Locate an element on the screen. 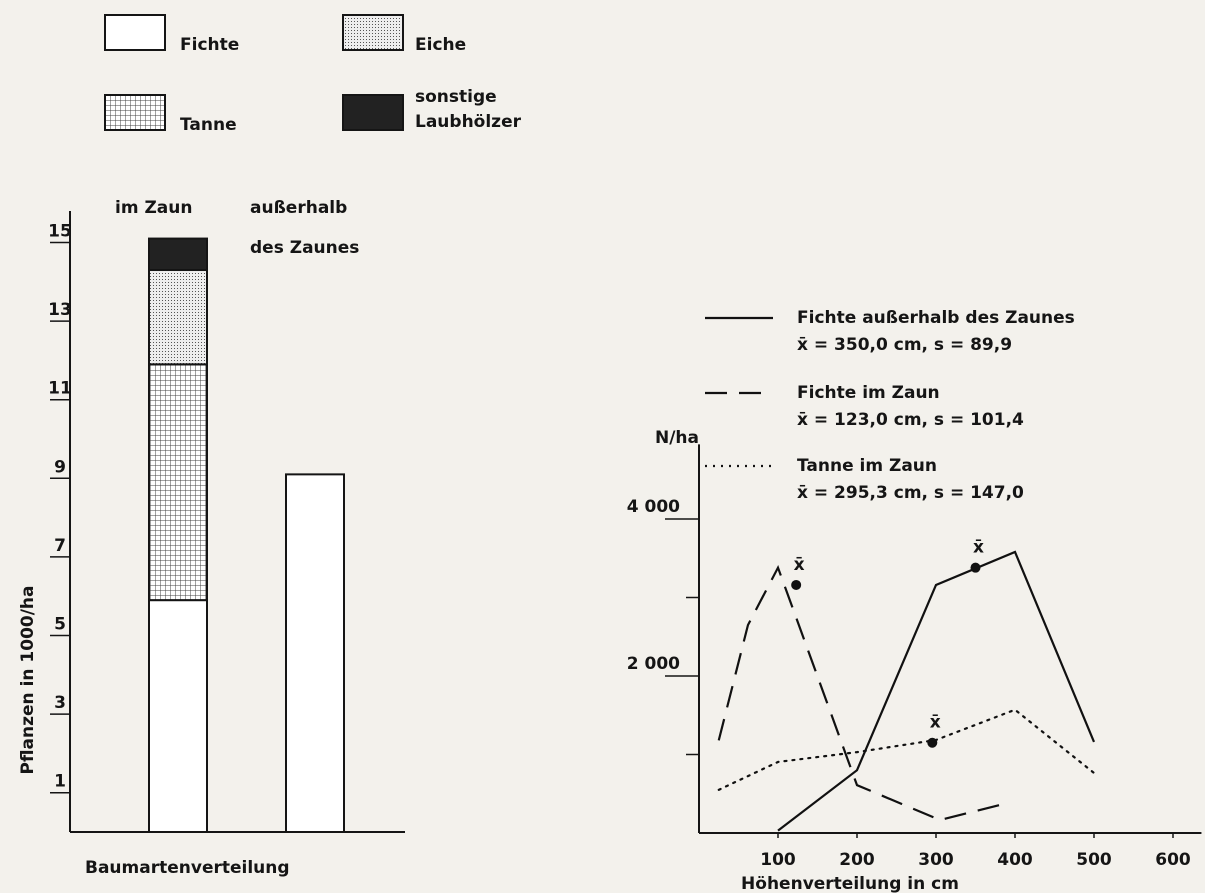 The height and width of the screenshot is (893, 1205). y-tick-label: 15 is located at coordinates (60, 232).